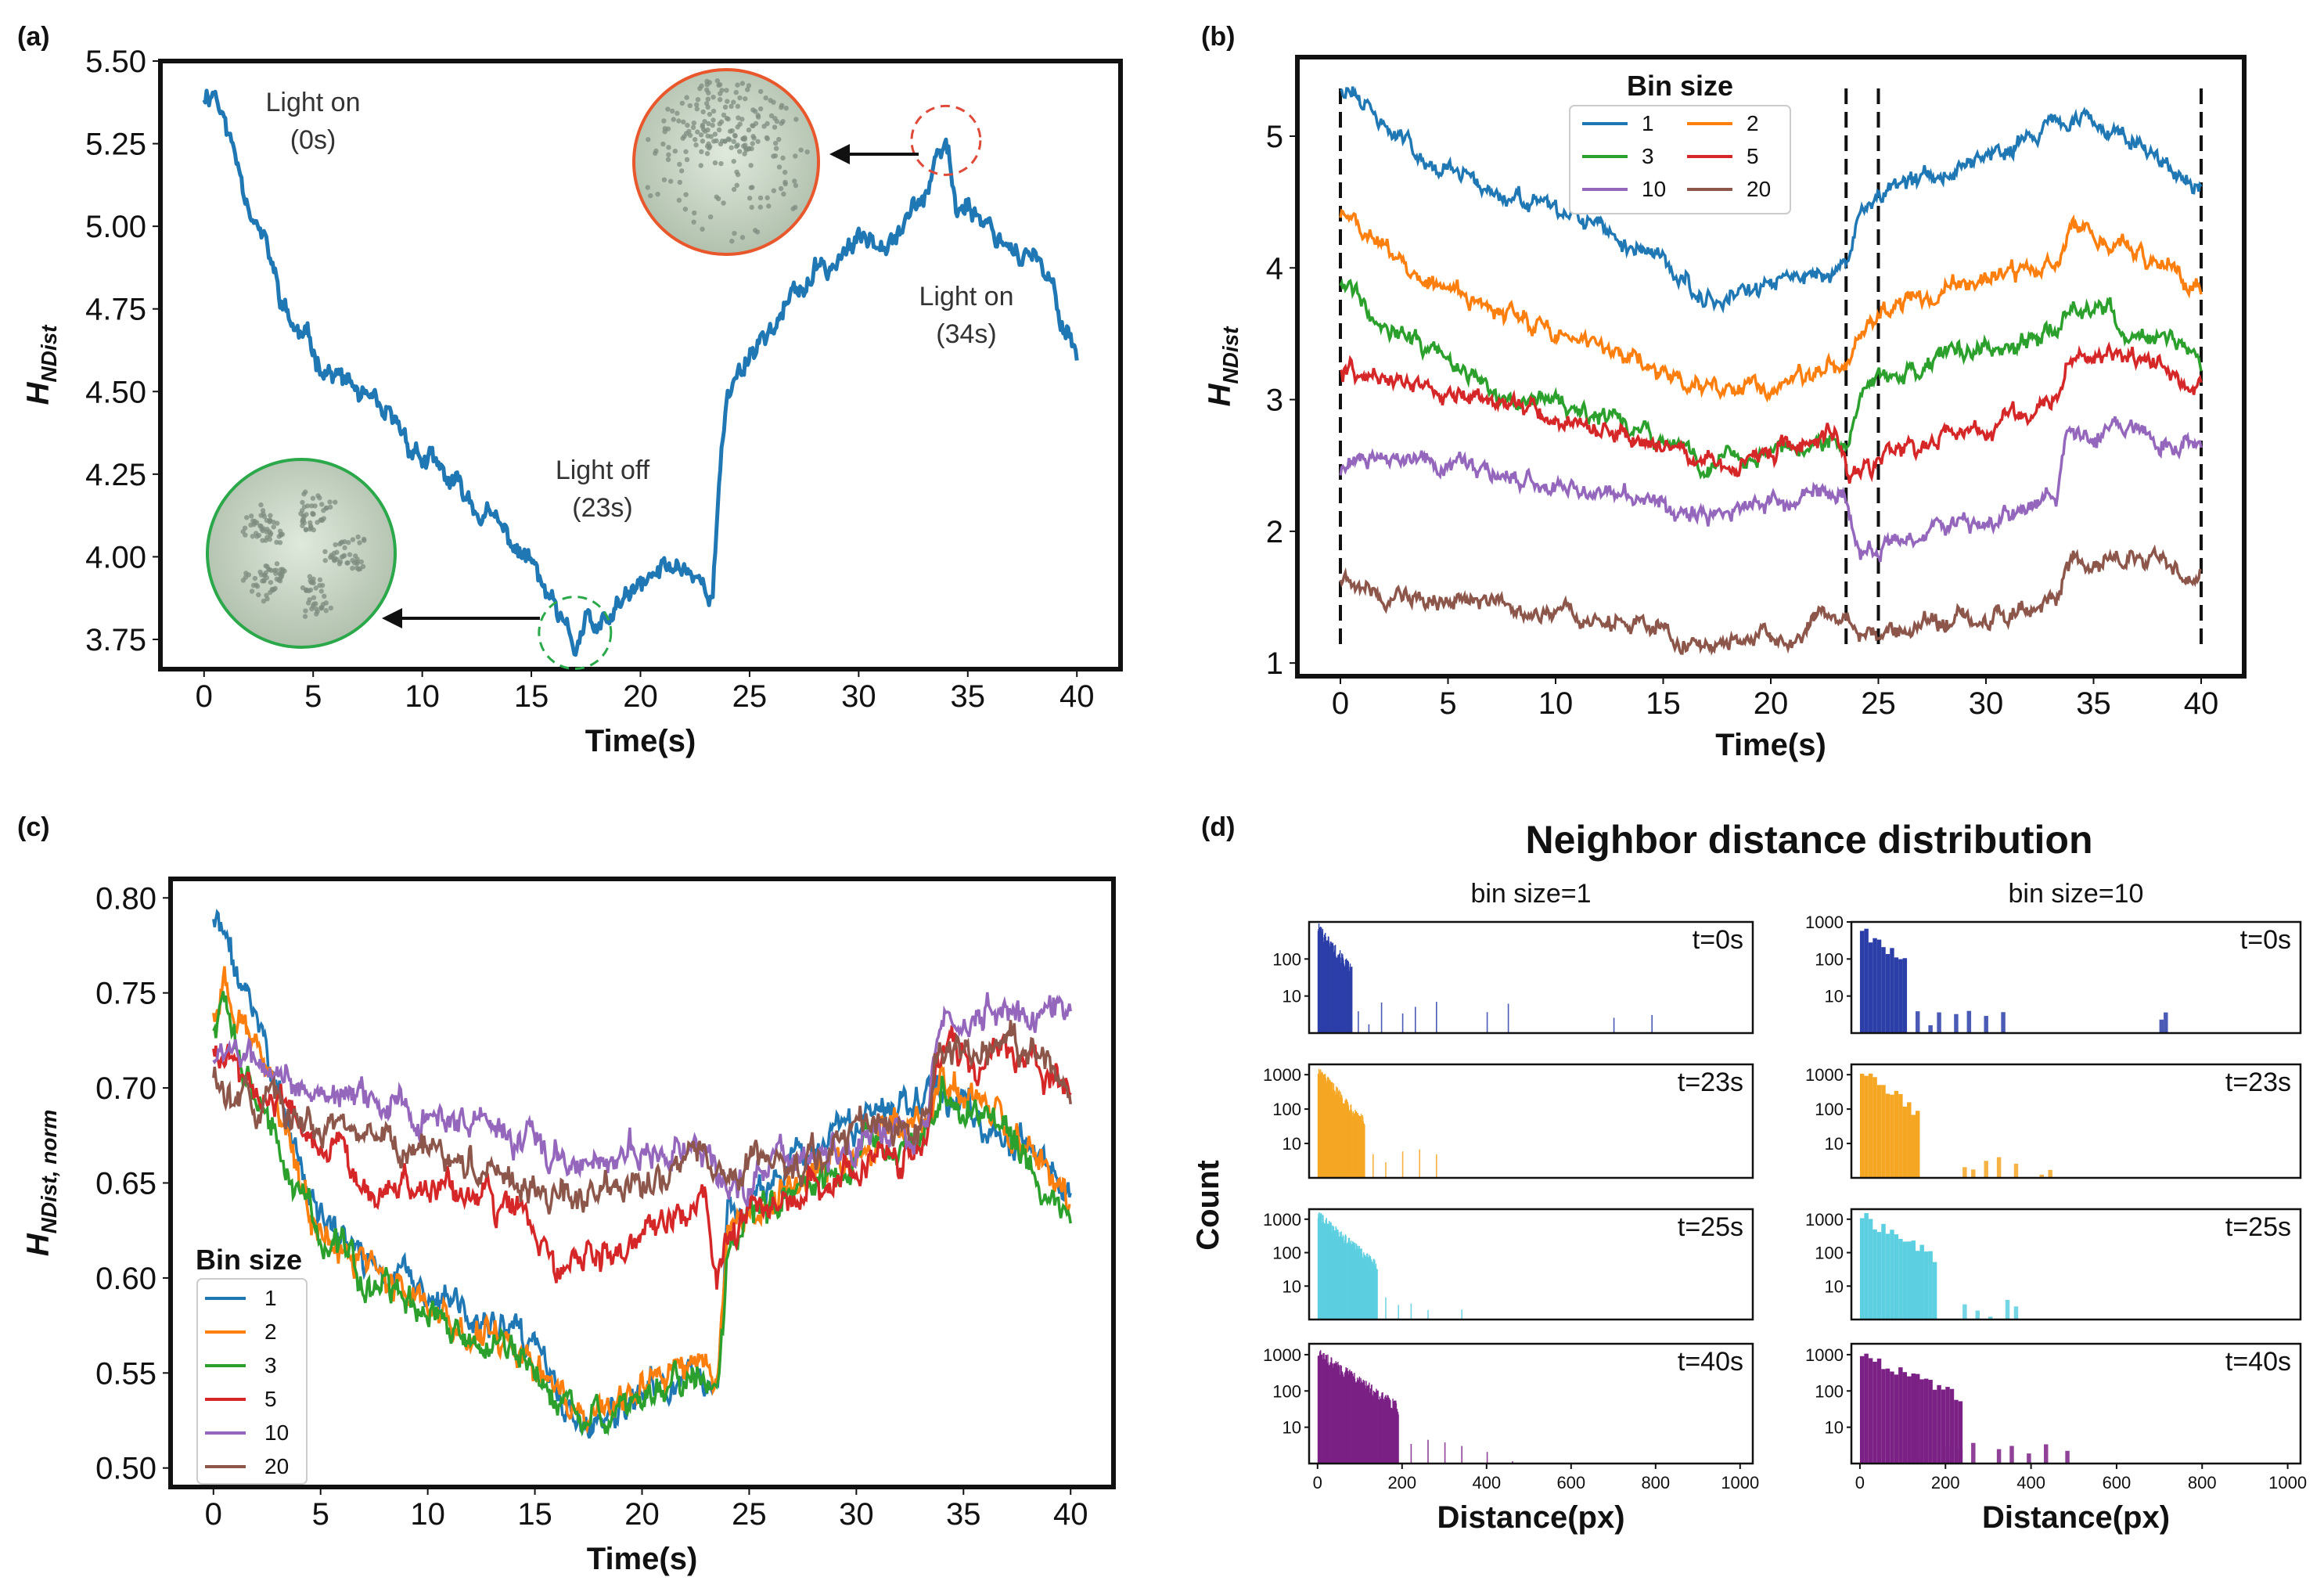  Describe the element at coordinates (839, 154) in the screenshot. I see `arrow-head` at that location.